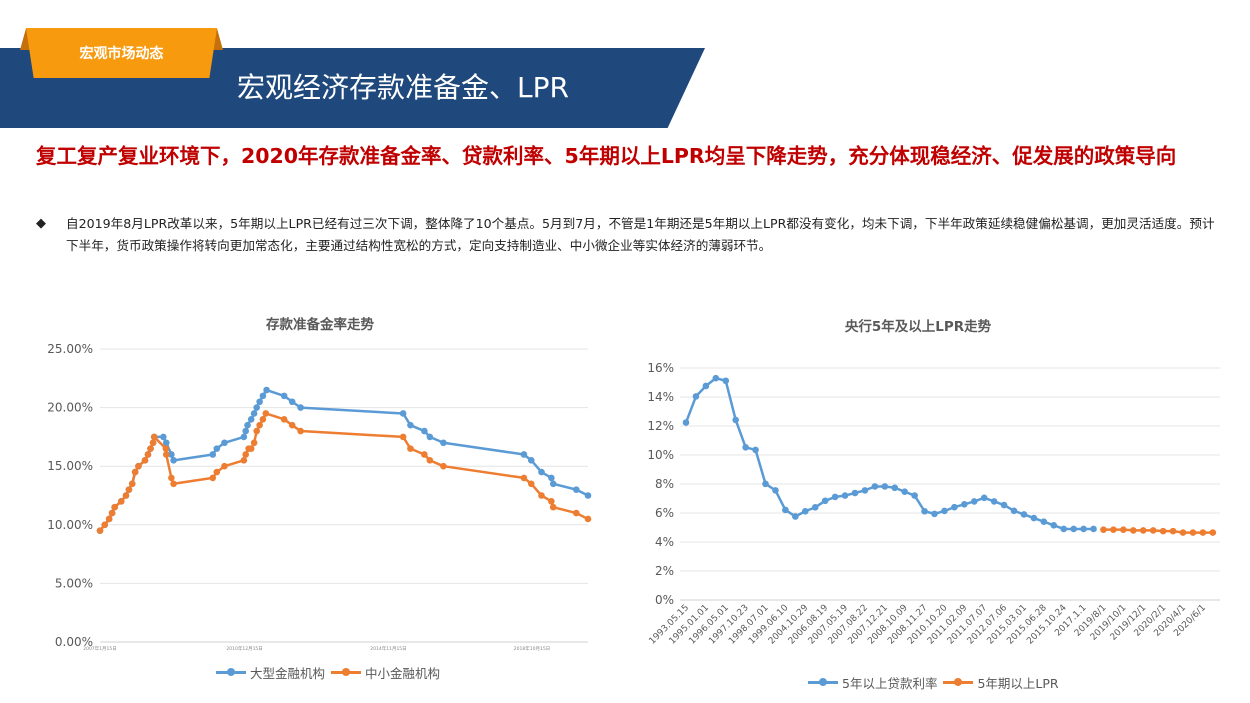  What do you see at coordinates (660, 455) in the screenshot?
I see `y-tick-label: 10%` at bounding box center [660, 455].